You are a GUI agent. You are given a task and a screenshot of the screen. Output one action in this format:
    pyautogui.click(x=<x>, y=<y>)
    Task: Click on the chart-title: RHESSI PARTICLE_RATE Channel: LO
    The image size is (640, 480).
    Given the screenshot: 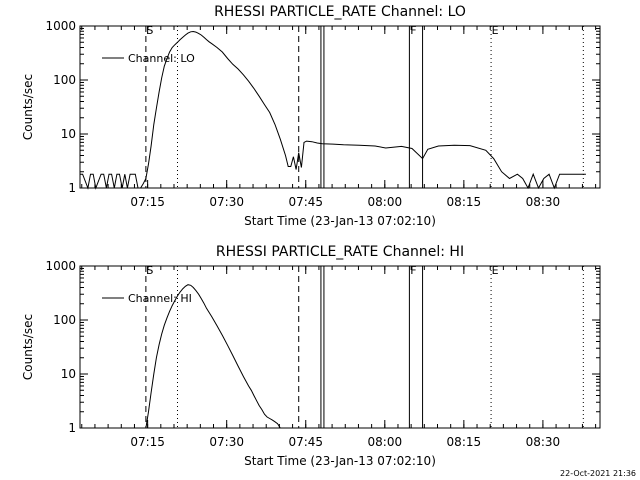 What is the action you would take?
    pyautogui.click(x=340, y=12)
    